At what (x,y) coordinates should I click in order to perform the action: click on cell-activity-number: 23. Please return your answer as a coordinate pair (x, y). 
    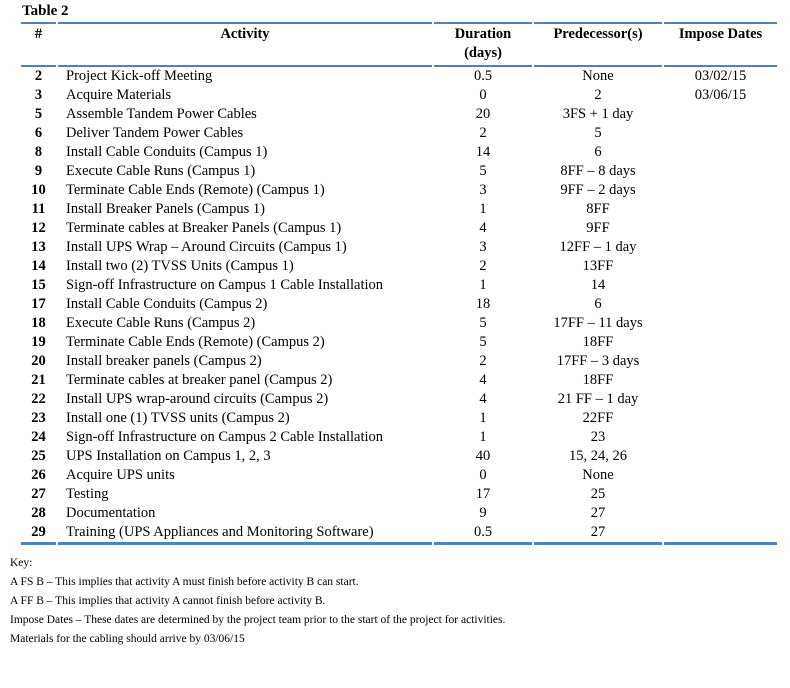
    Looking at the image, I should click on (38, 418).